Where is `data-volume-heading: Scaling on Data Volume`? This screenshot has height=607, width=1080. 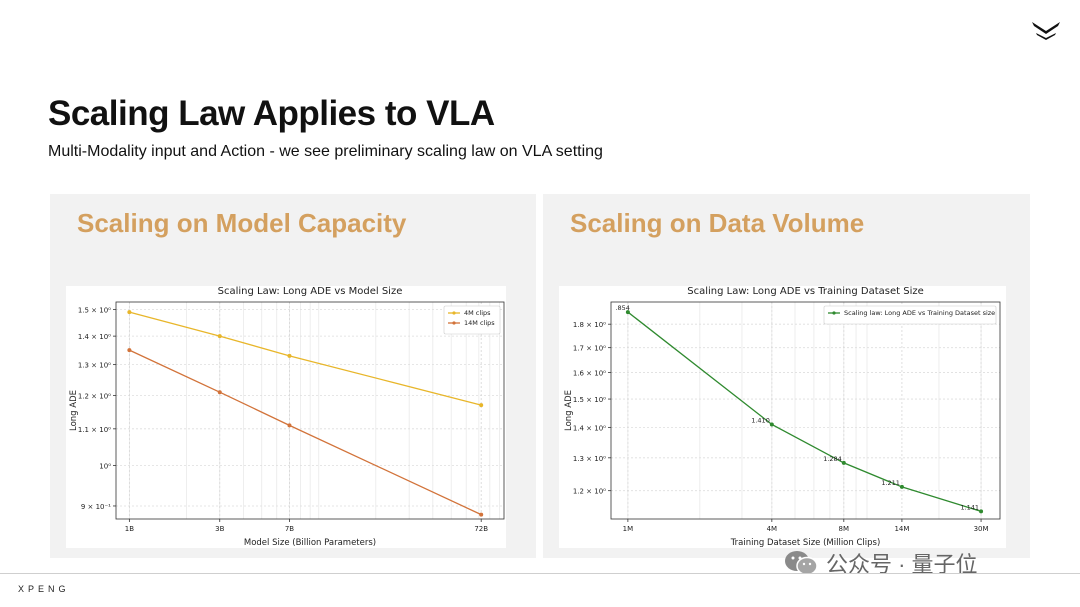
data-volume-heading: Scaling on Data Volume is located at coordinates (717, 223).